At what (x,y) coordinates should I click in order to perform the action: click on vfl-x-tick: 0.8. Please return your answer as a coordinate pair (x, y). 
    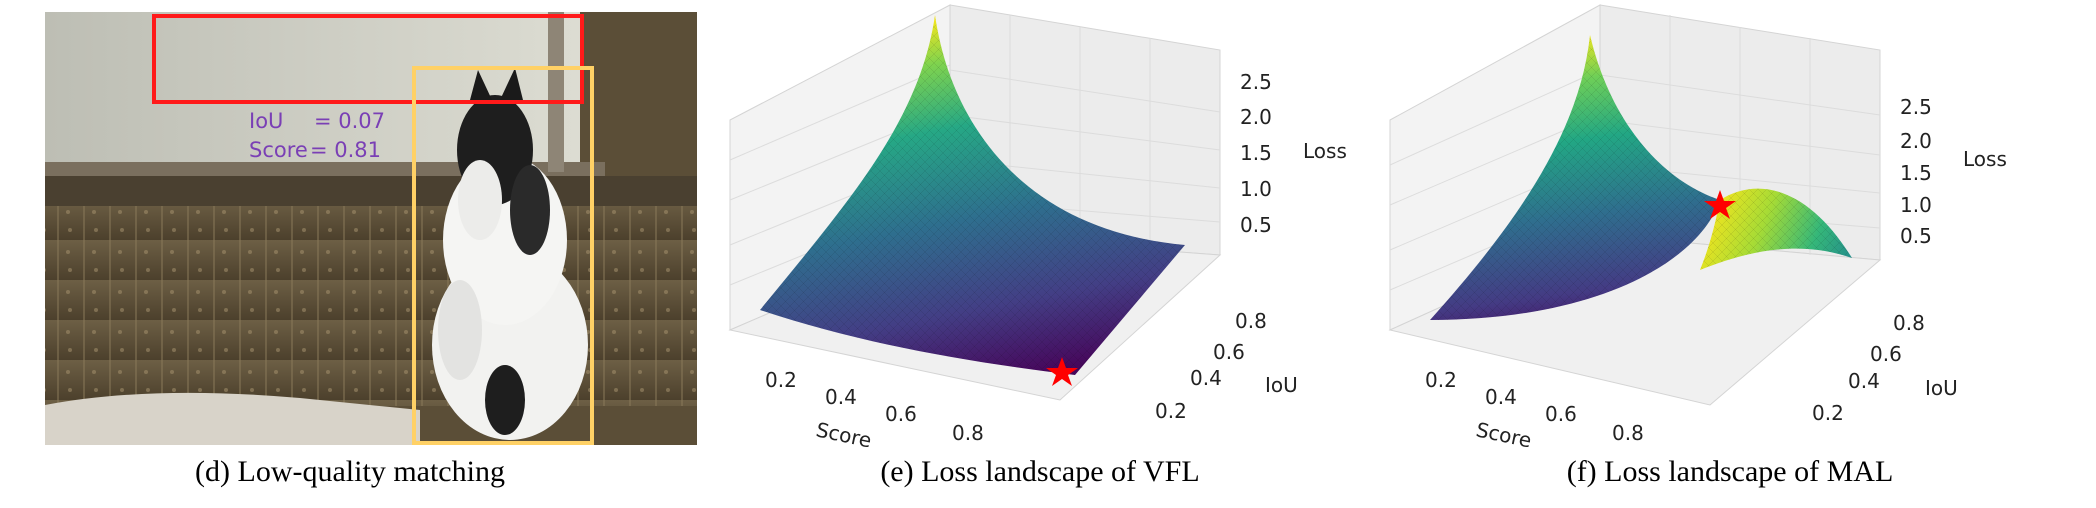
    Looking at the image, I should click on (968, 433).